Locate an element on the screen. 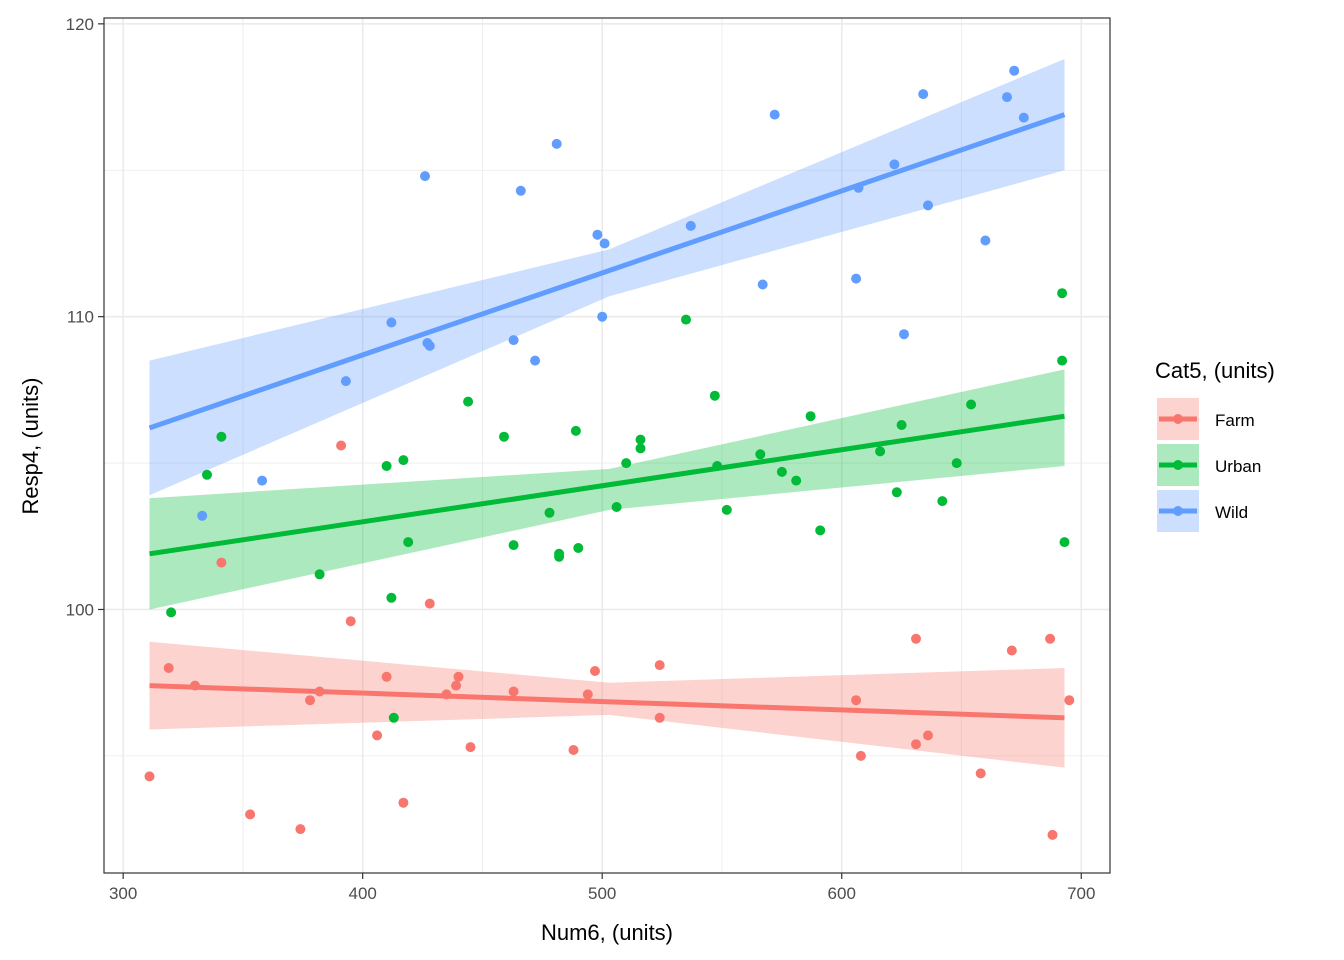  legend-title: Cat5, (units) is located at coordinates (1215, 370).